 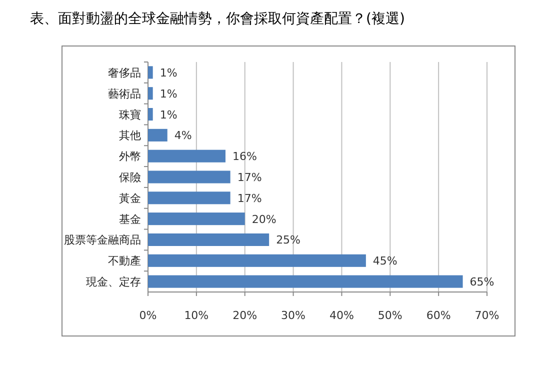 What do you see at coordinates (130, 177) in the screenshot?
I see `y-tick-label: 保險` at bounding box center [130, 177].